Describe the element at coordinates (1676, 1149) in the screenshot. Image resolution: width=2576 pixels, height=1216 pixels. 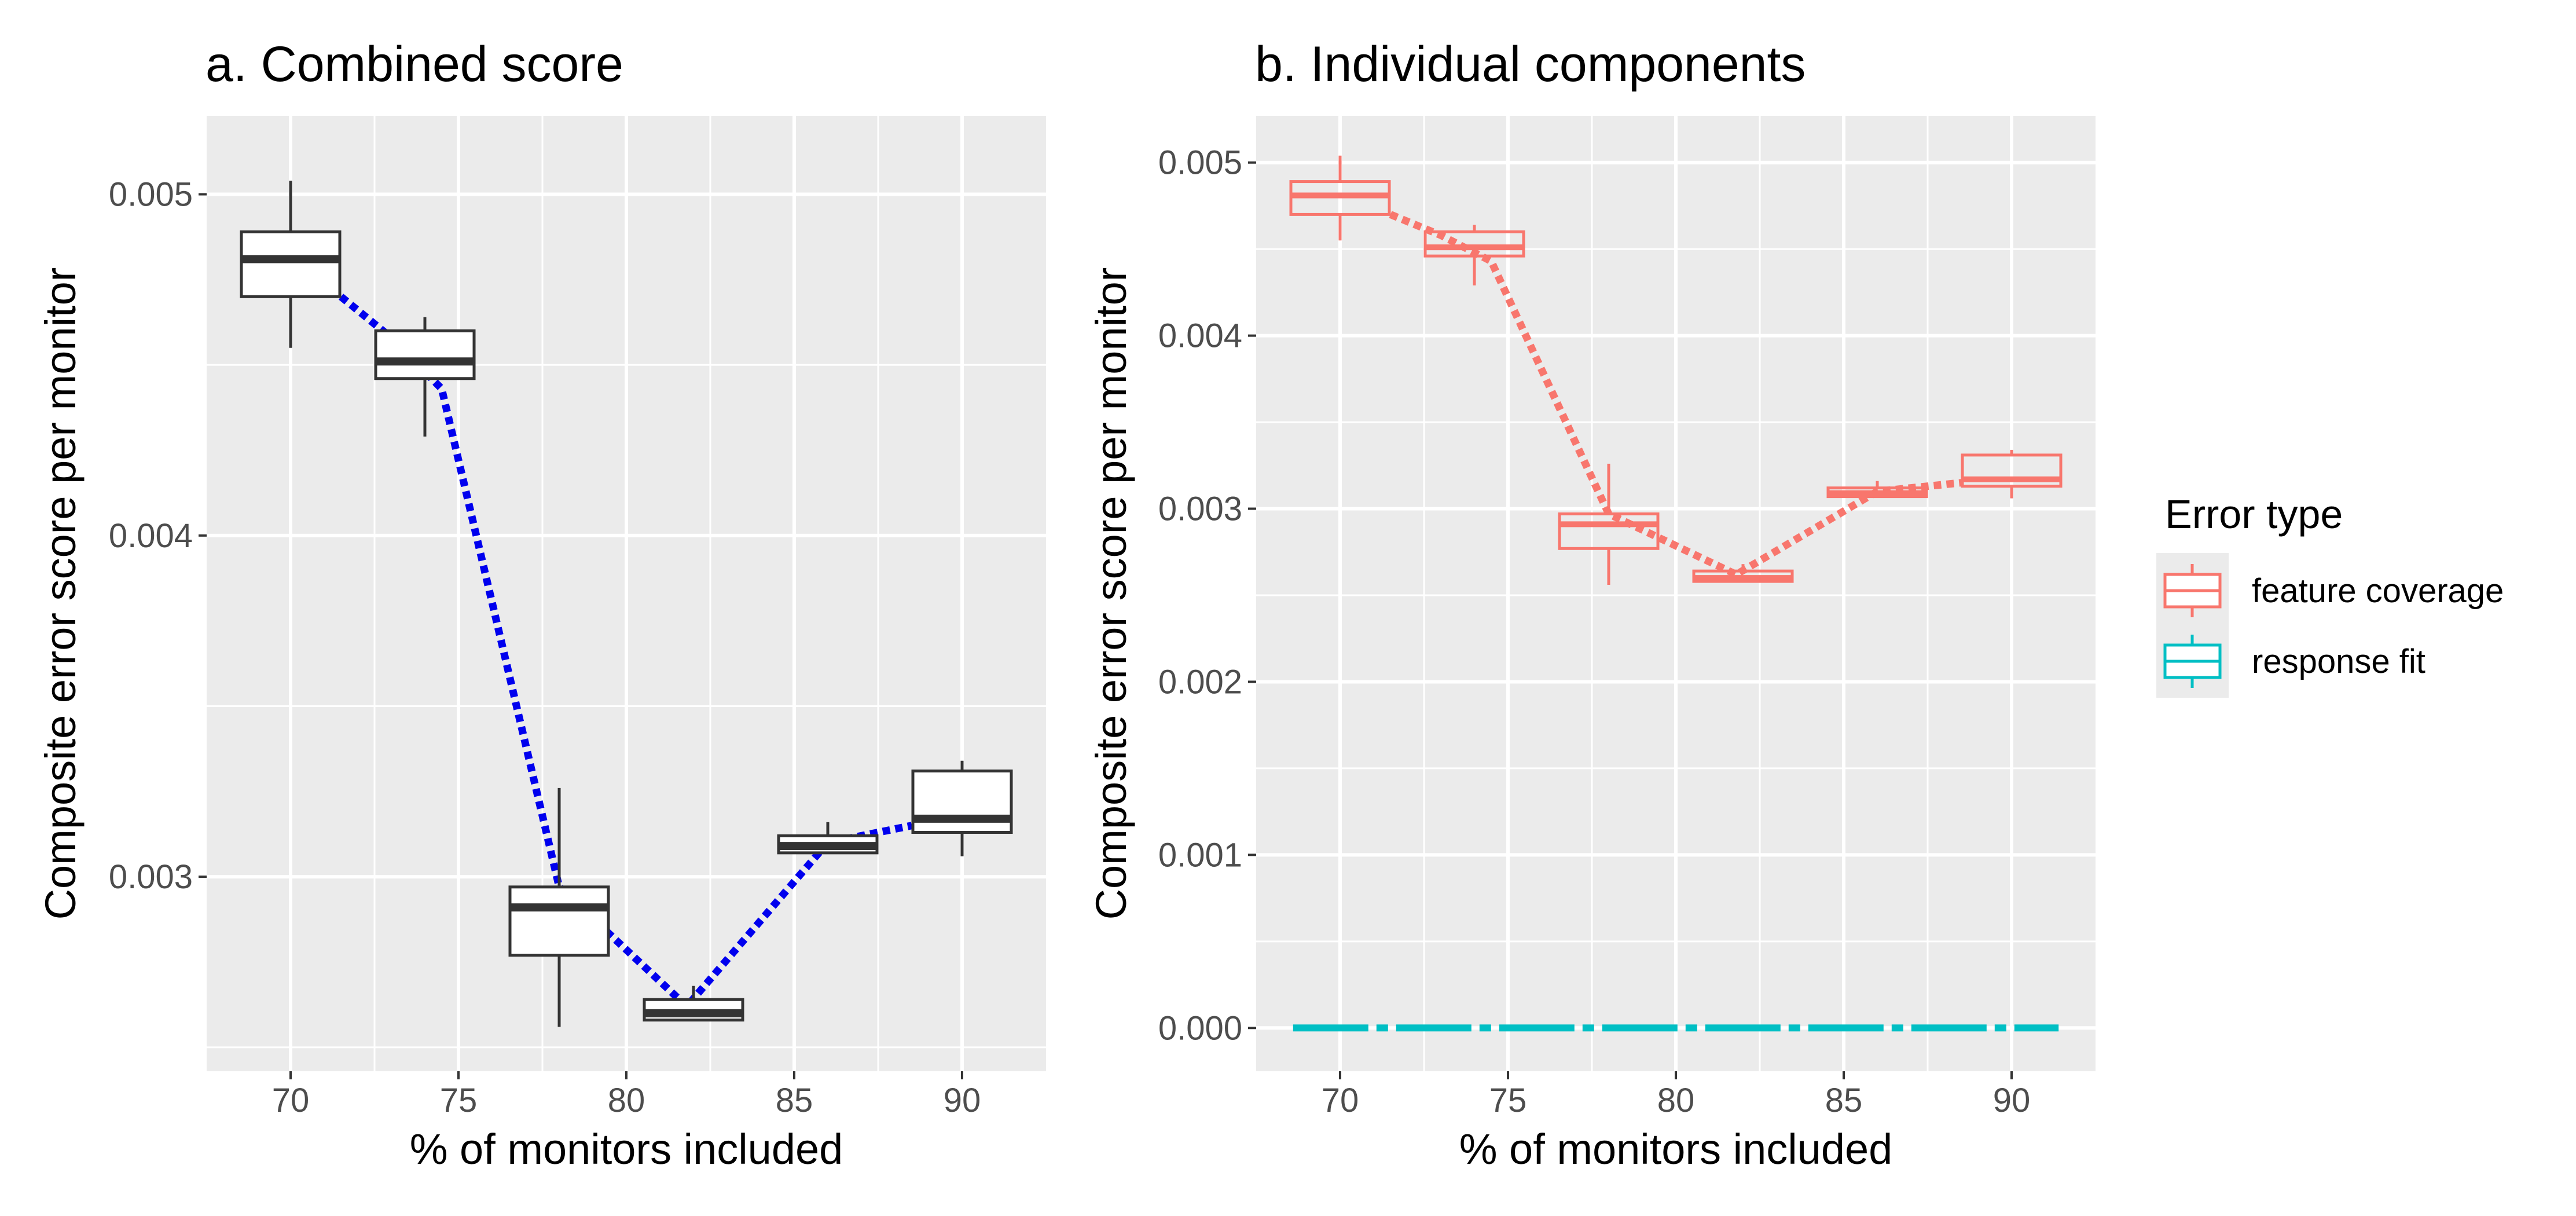
I see `panel-b-x-axis-title: % of monitors included` at that location.